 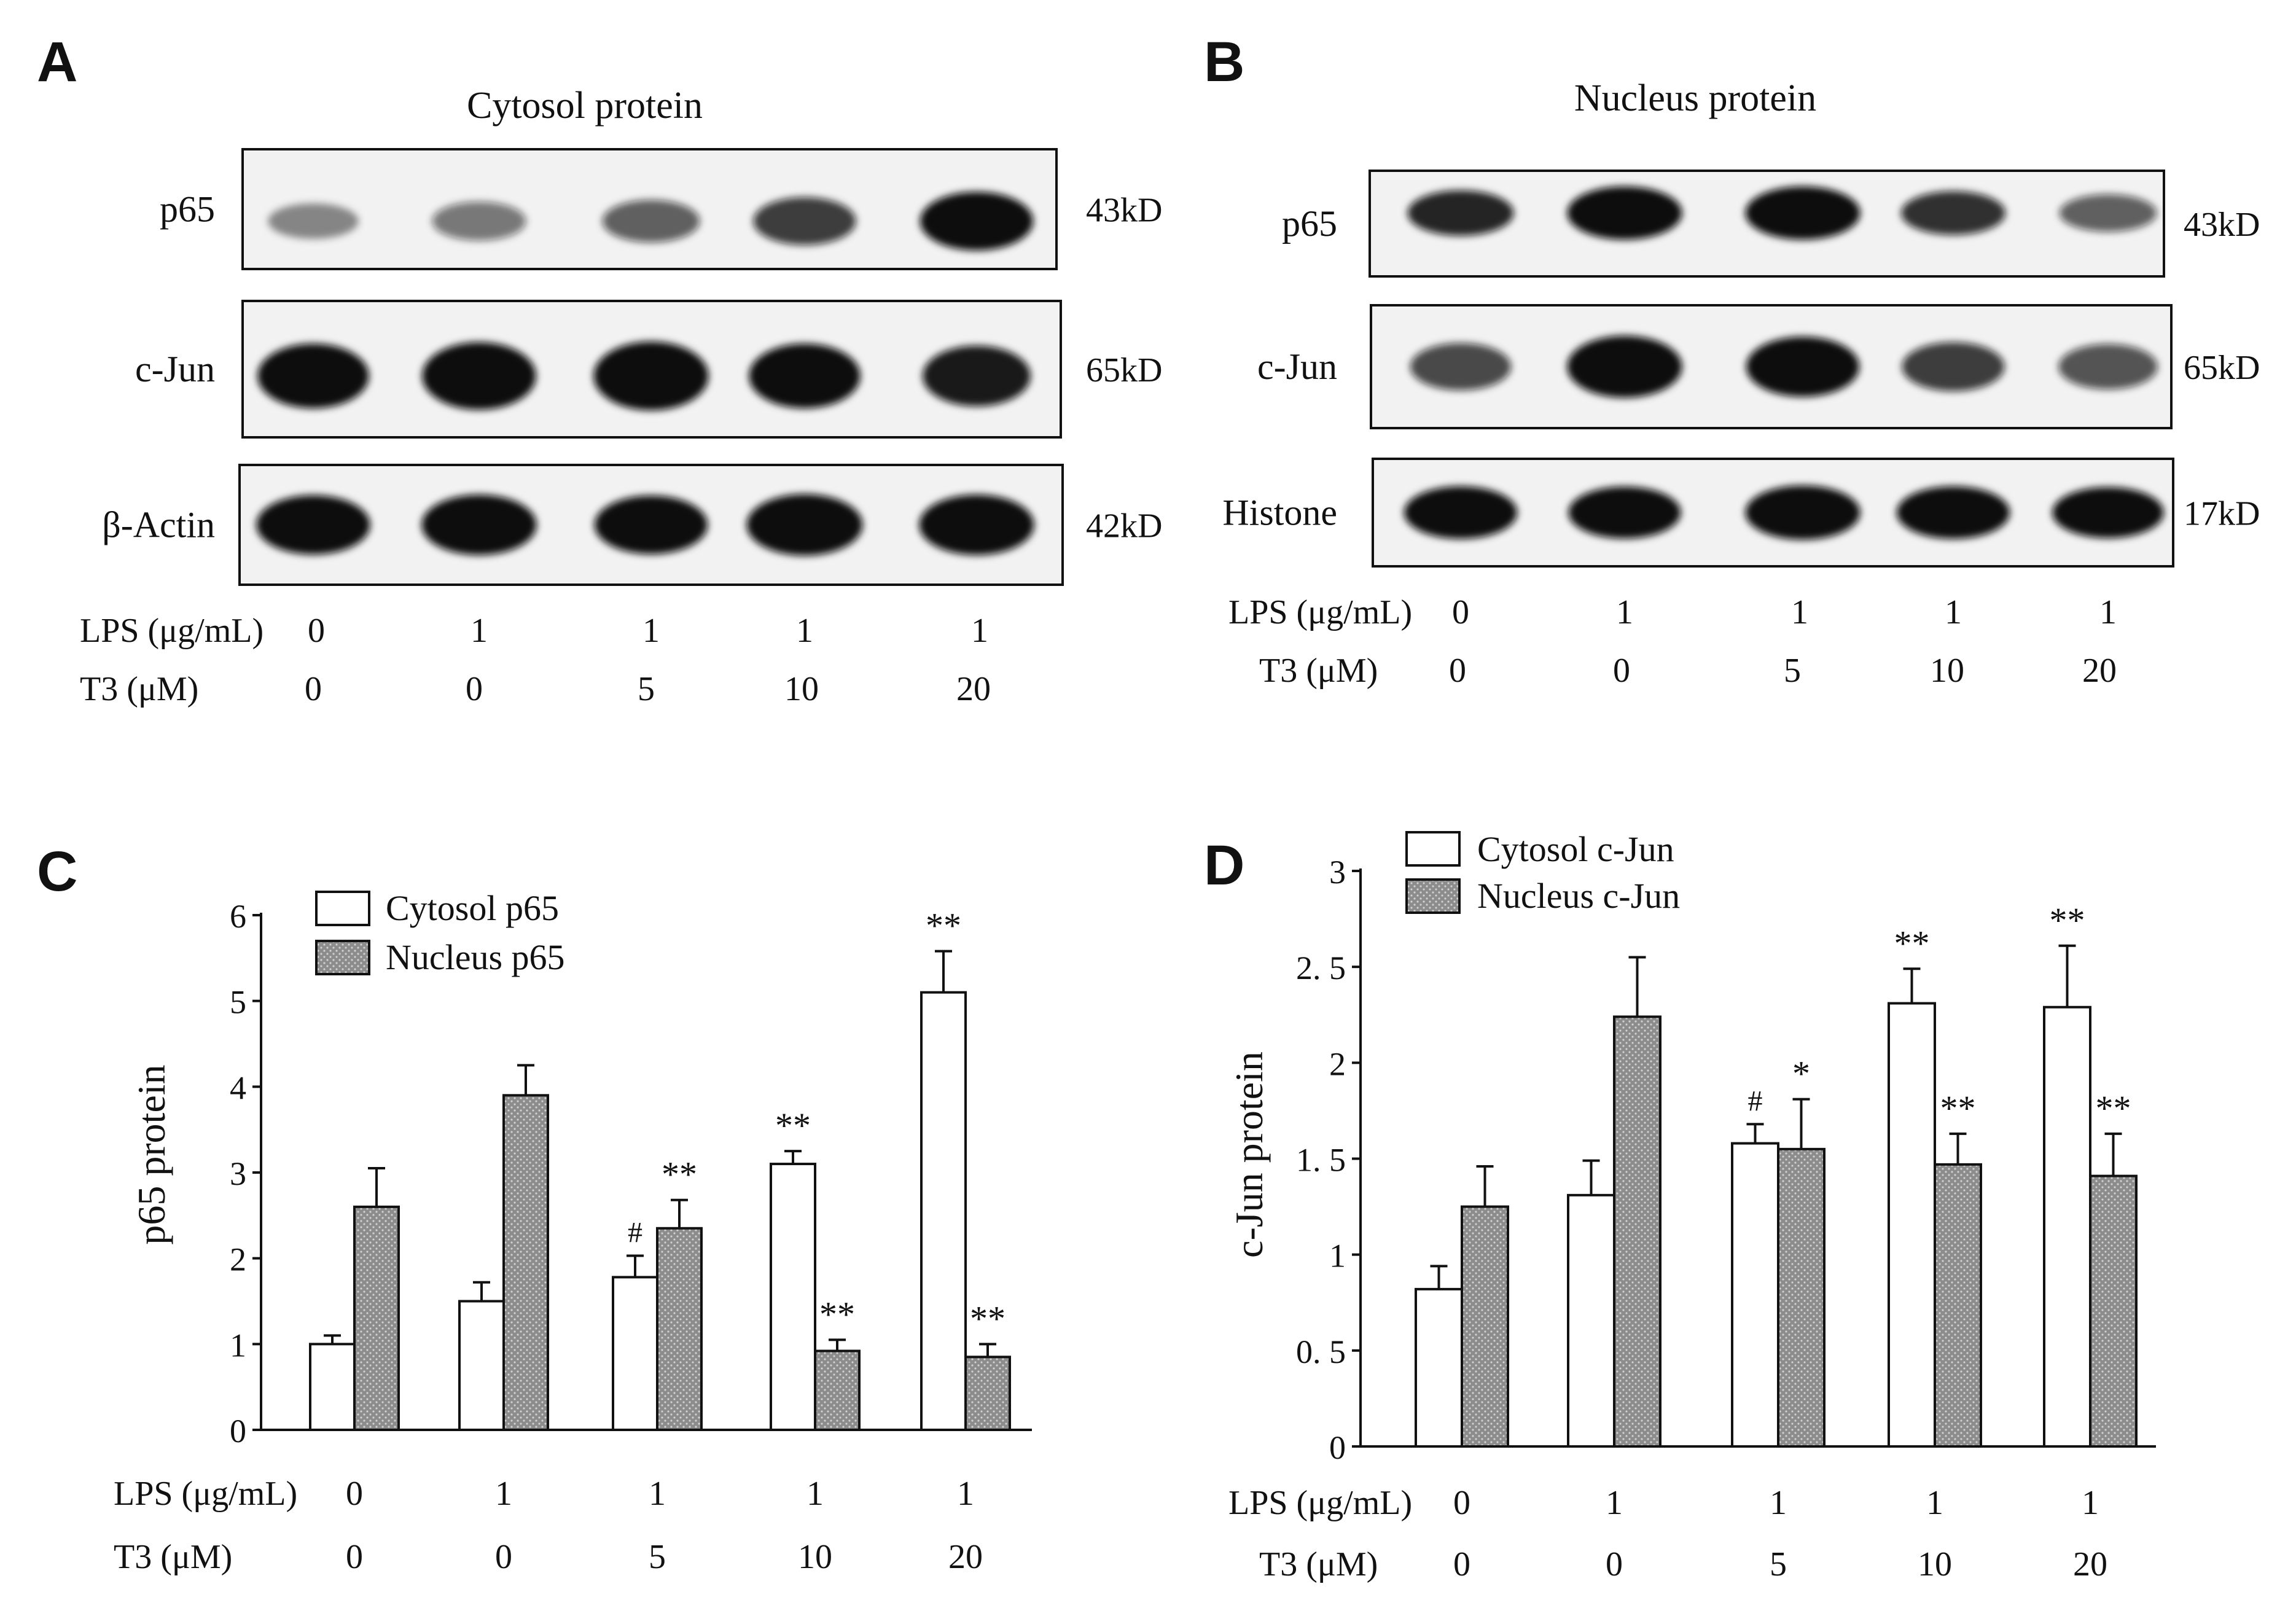 I want to click on blot-b-strips: p65 43kD c-Jun 65kD Histone 17kD, so click(x=1741, y=369).